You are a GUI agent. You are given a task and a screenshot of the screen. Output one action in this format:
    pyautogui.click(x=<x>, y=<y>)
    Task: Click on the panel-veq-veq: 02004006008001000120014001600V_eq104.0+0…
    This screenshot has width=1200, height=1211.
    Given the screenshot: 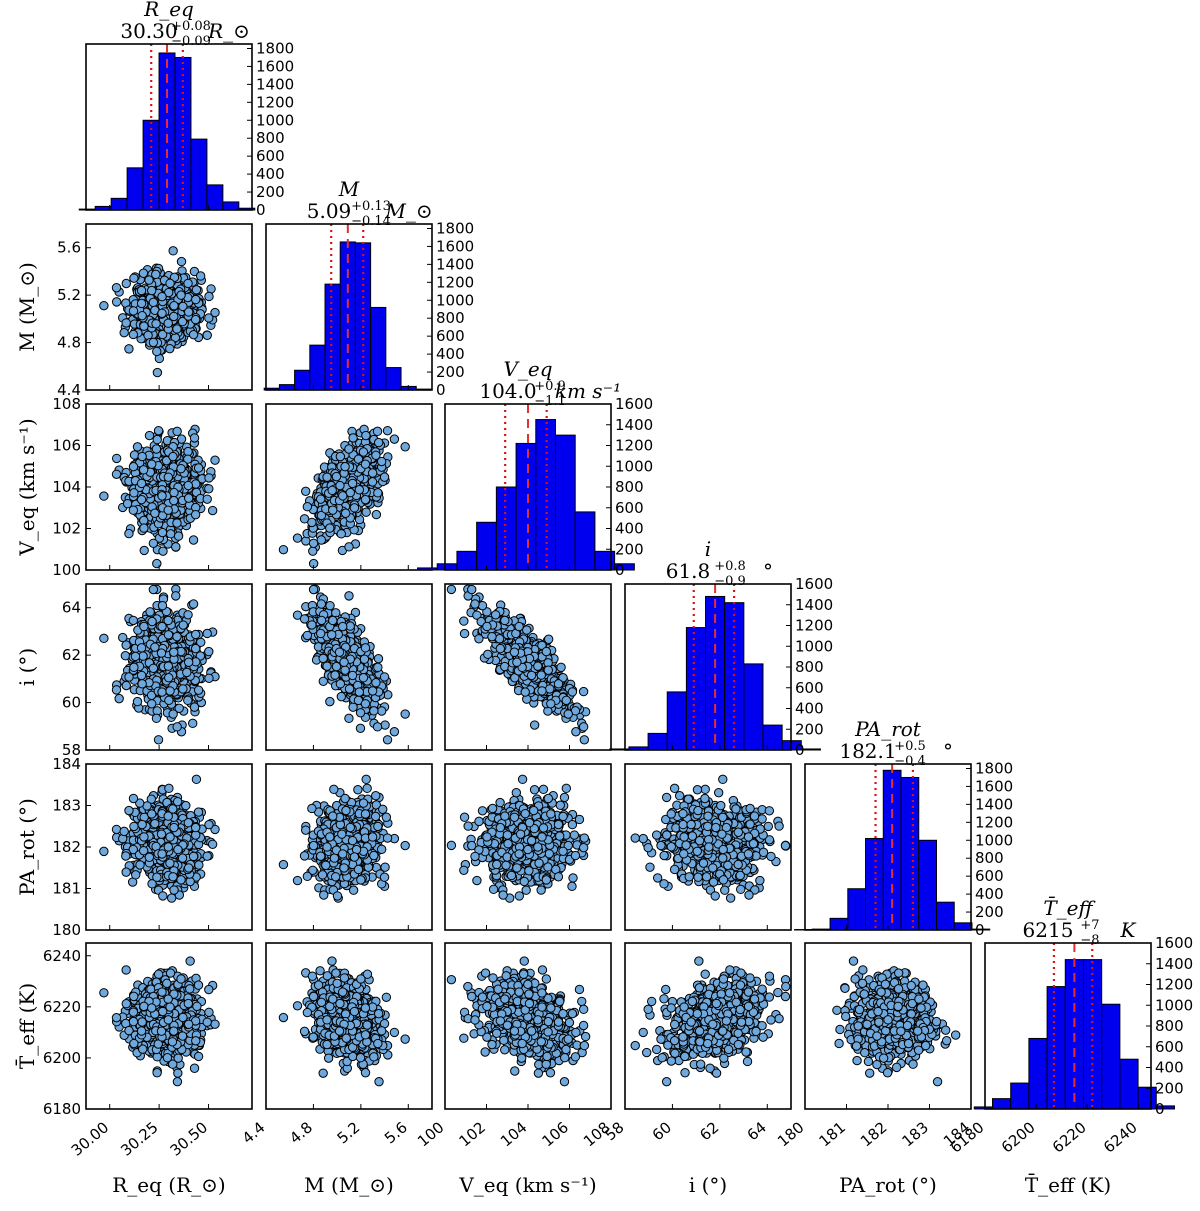 What is the action you would take?
    pyautogui.click(x=535, y=468)
    